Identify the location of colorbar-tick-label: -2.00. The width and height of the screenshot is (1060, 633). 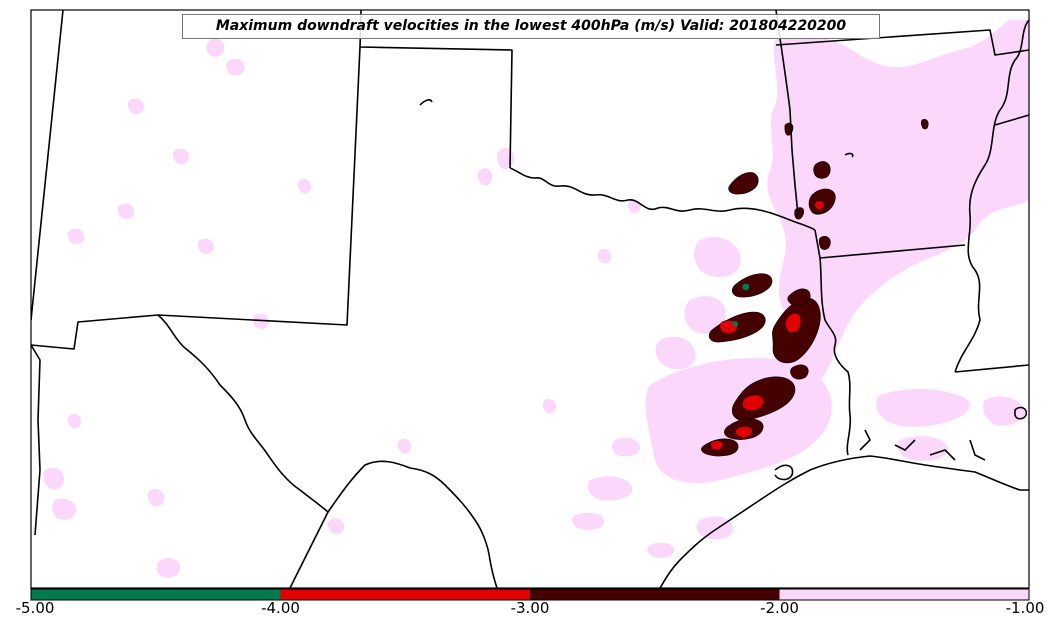
(779, 608).